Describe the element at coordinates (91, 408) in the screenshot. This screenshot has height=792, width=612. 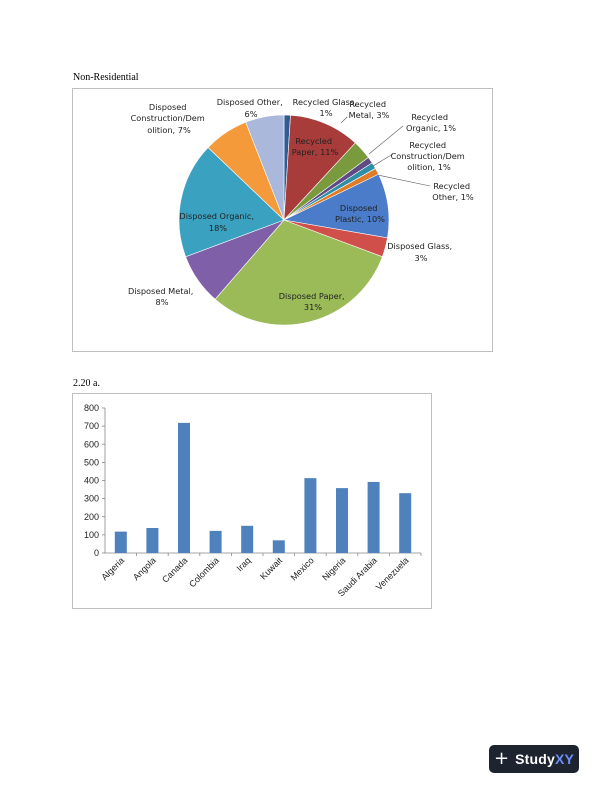
I see `y-tick-label-8: 800` at that location.